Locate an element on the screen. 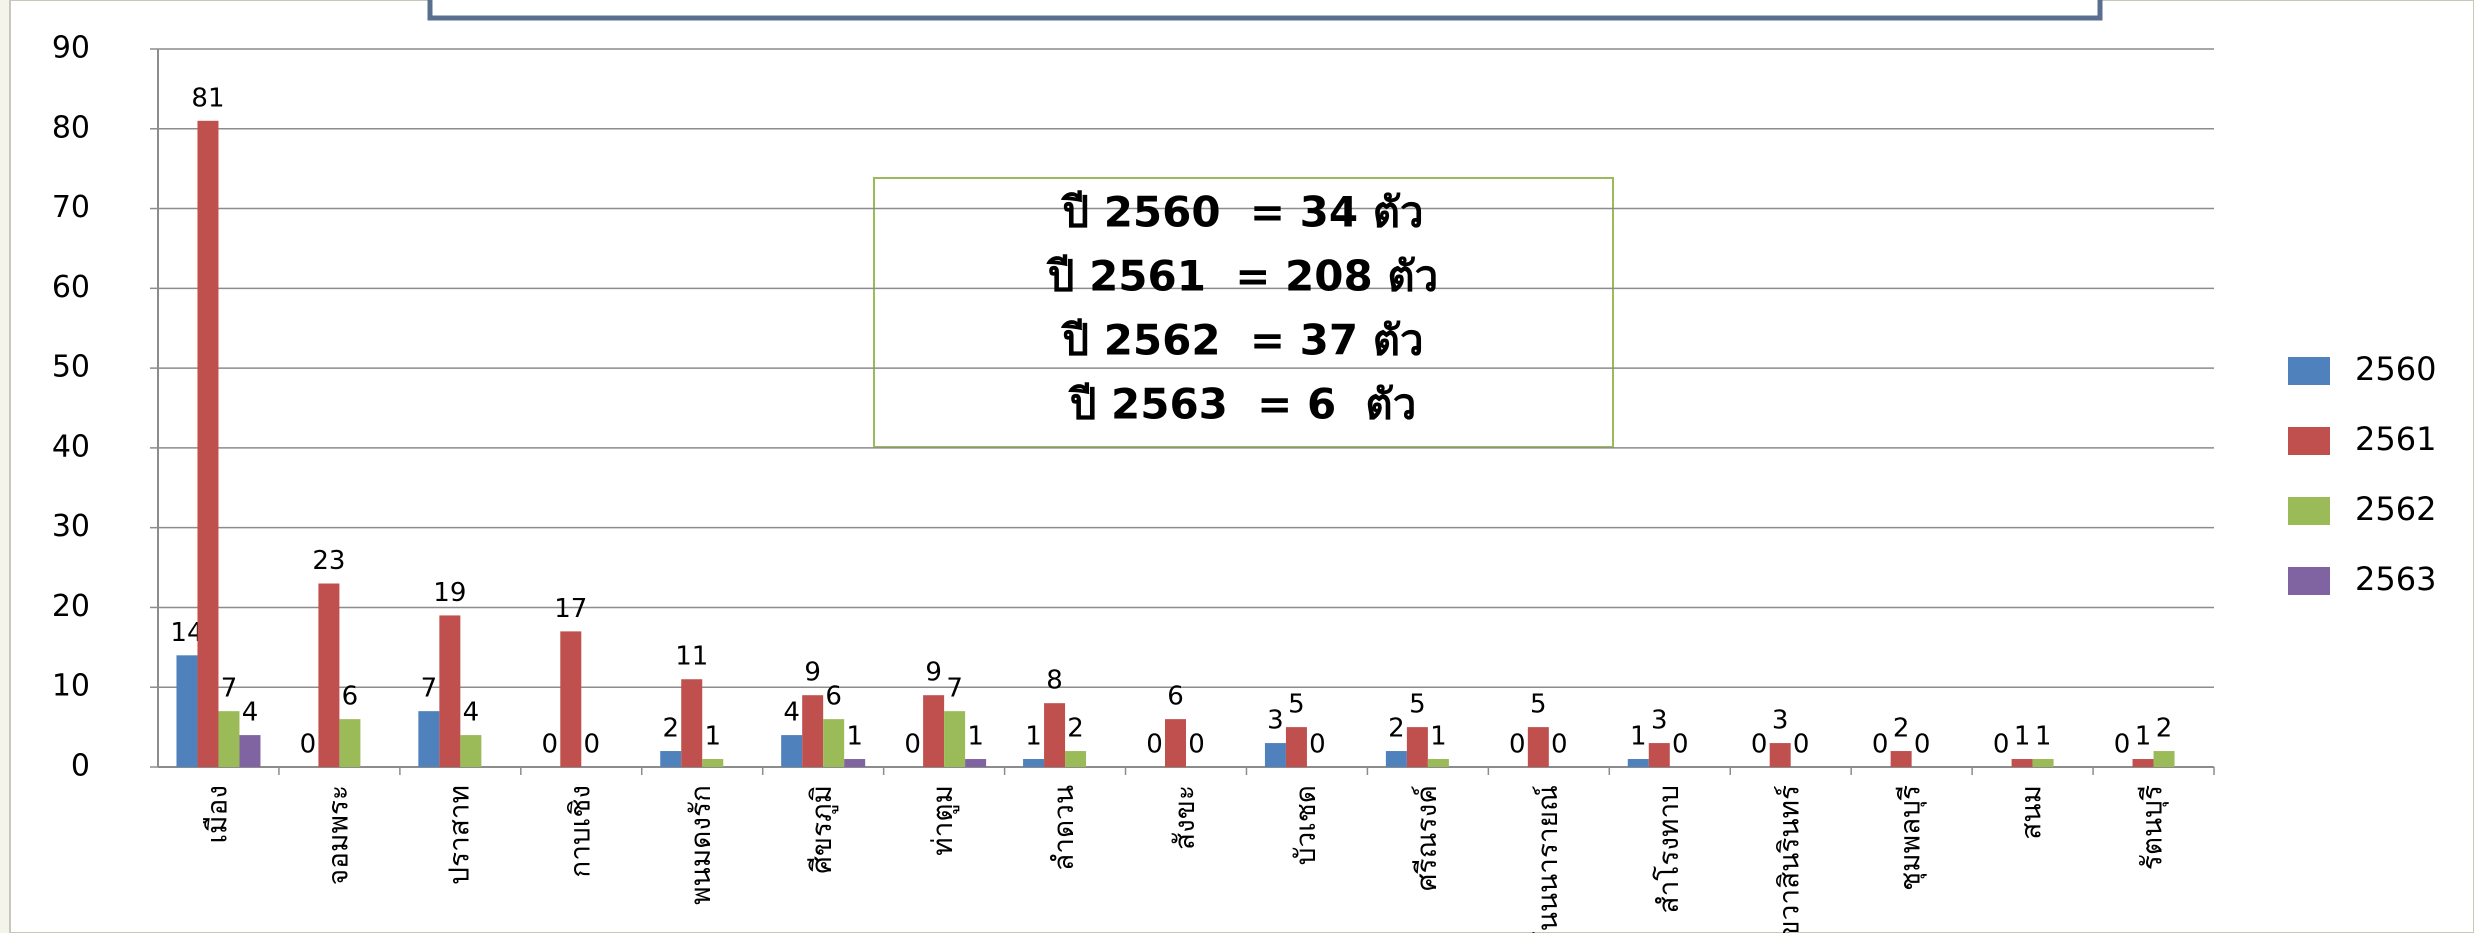  y-tick-label: 0 is located at coordinates (80, 766).